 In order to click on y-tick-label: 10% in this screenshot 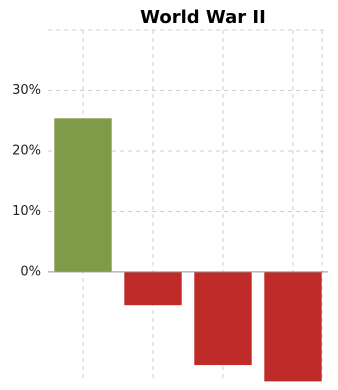, I will do `click(26, 211)`.